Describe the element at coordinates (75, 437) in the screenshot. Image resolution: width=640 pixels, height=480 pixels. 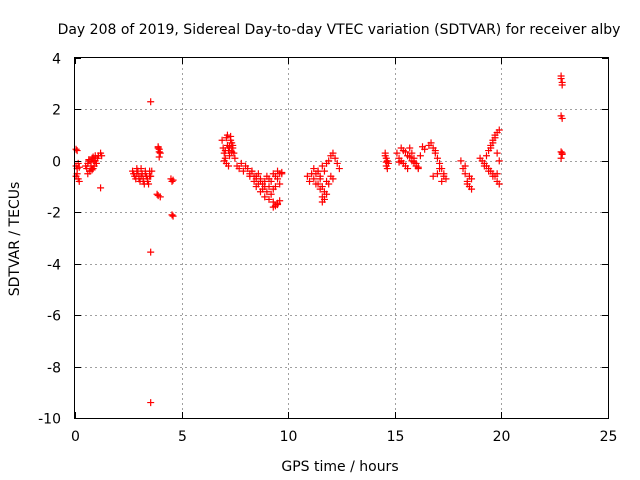
I see `x-tick-label: 0` at that location.